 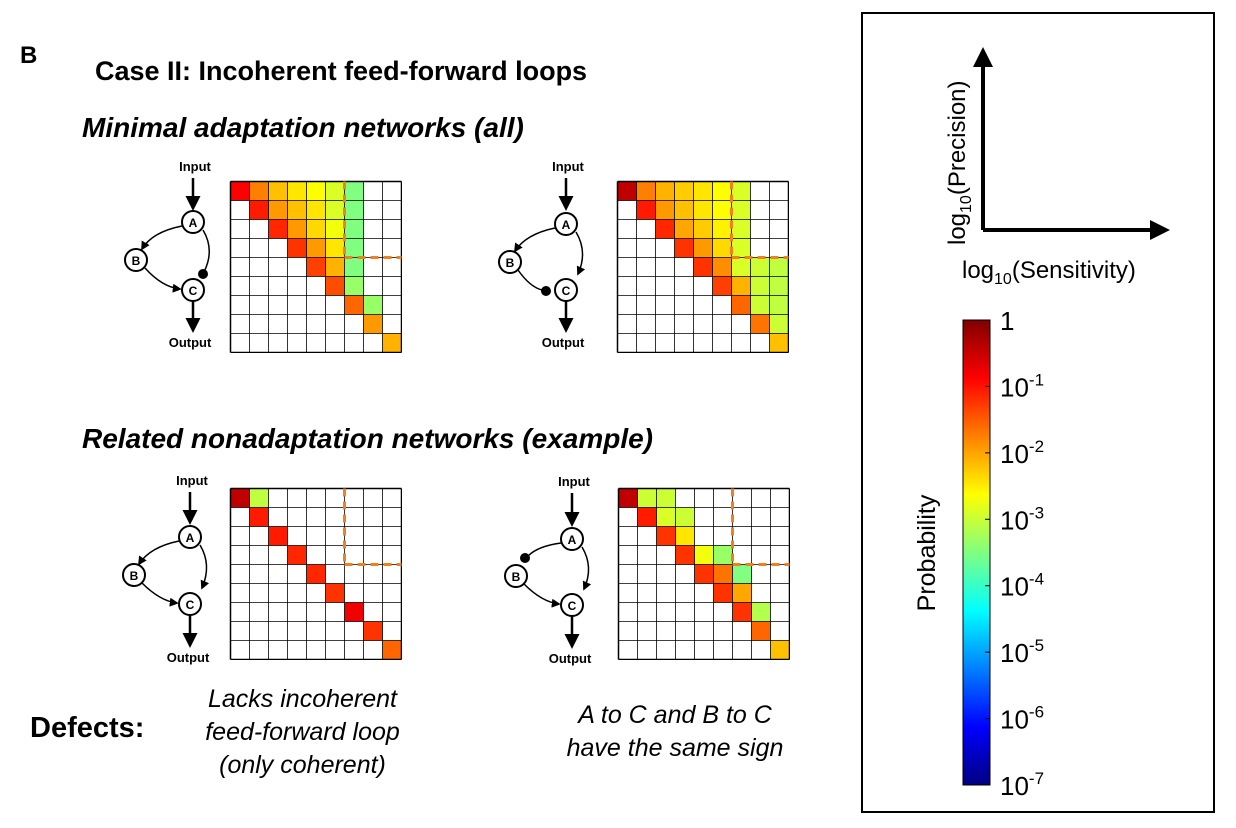 What do you see at coordinates (574, 481) in the screenshot?
I see `input-label: Input` at bounding box center [574, 481].